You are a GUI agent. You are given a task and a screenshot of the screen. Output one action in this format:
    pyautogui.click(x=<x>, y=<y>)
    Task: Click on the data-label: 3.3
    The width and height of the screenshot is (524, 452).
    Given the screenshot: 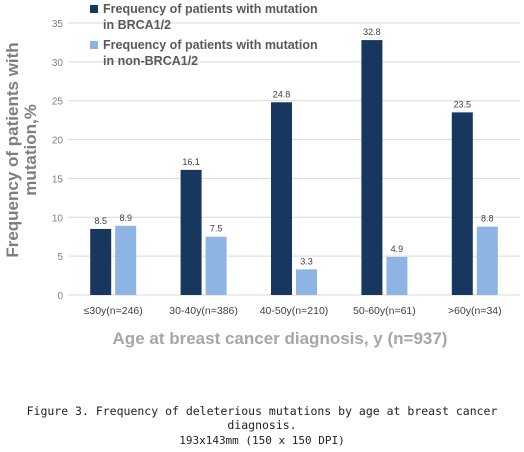 What is the action you would take?
    pyautogui.click(x=306, y=261)
    